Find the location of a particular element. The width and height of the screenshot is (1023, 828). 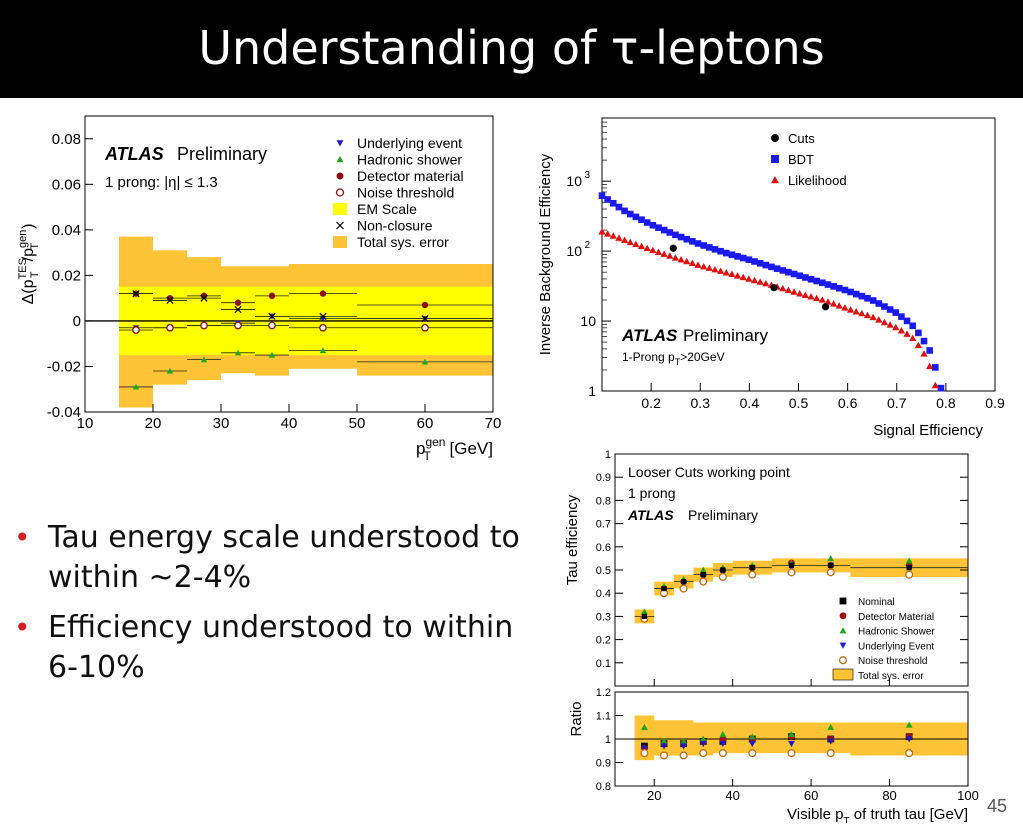

x-tick-label: 0.7 is located at coordinates (897, 403).